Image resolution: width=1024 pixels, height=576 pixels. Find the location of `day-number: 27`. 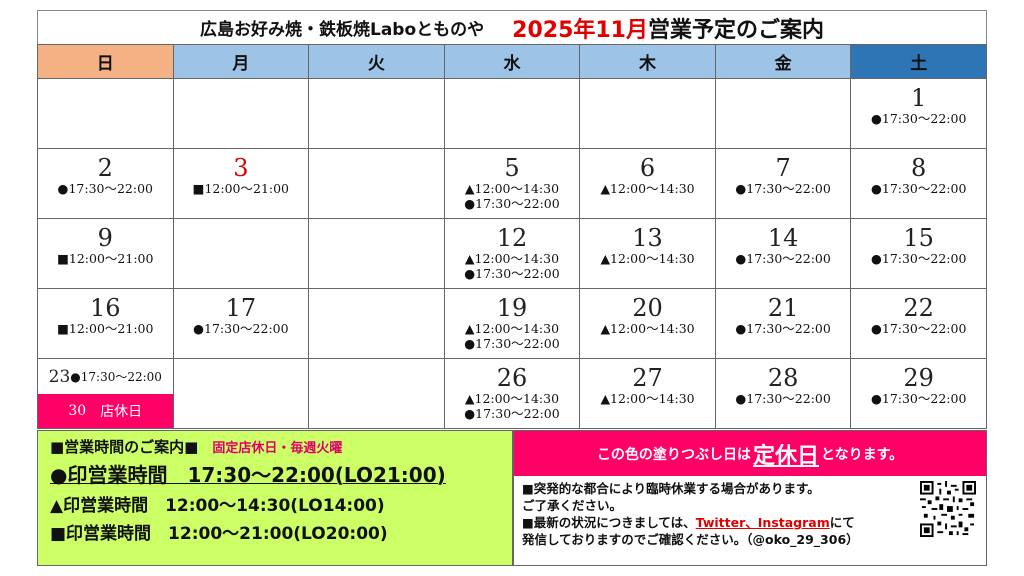

day-number: 27 is located at coordinates (647, 378).